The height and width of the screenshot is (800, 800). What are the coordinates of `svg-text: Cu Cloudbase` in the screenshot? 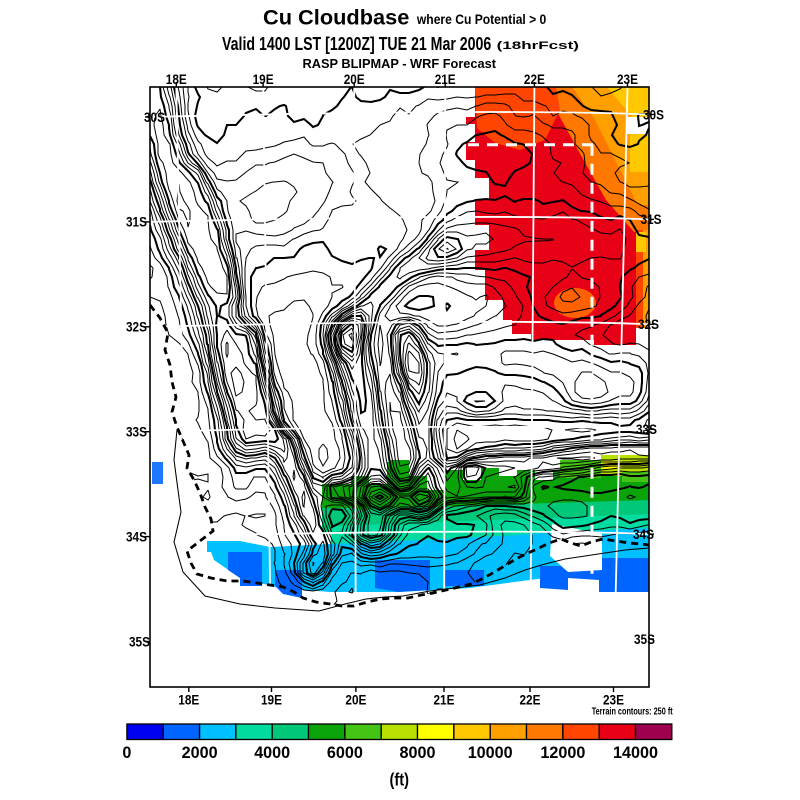 It's located at (336, 18).